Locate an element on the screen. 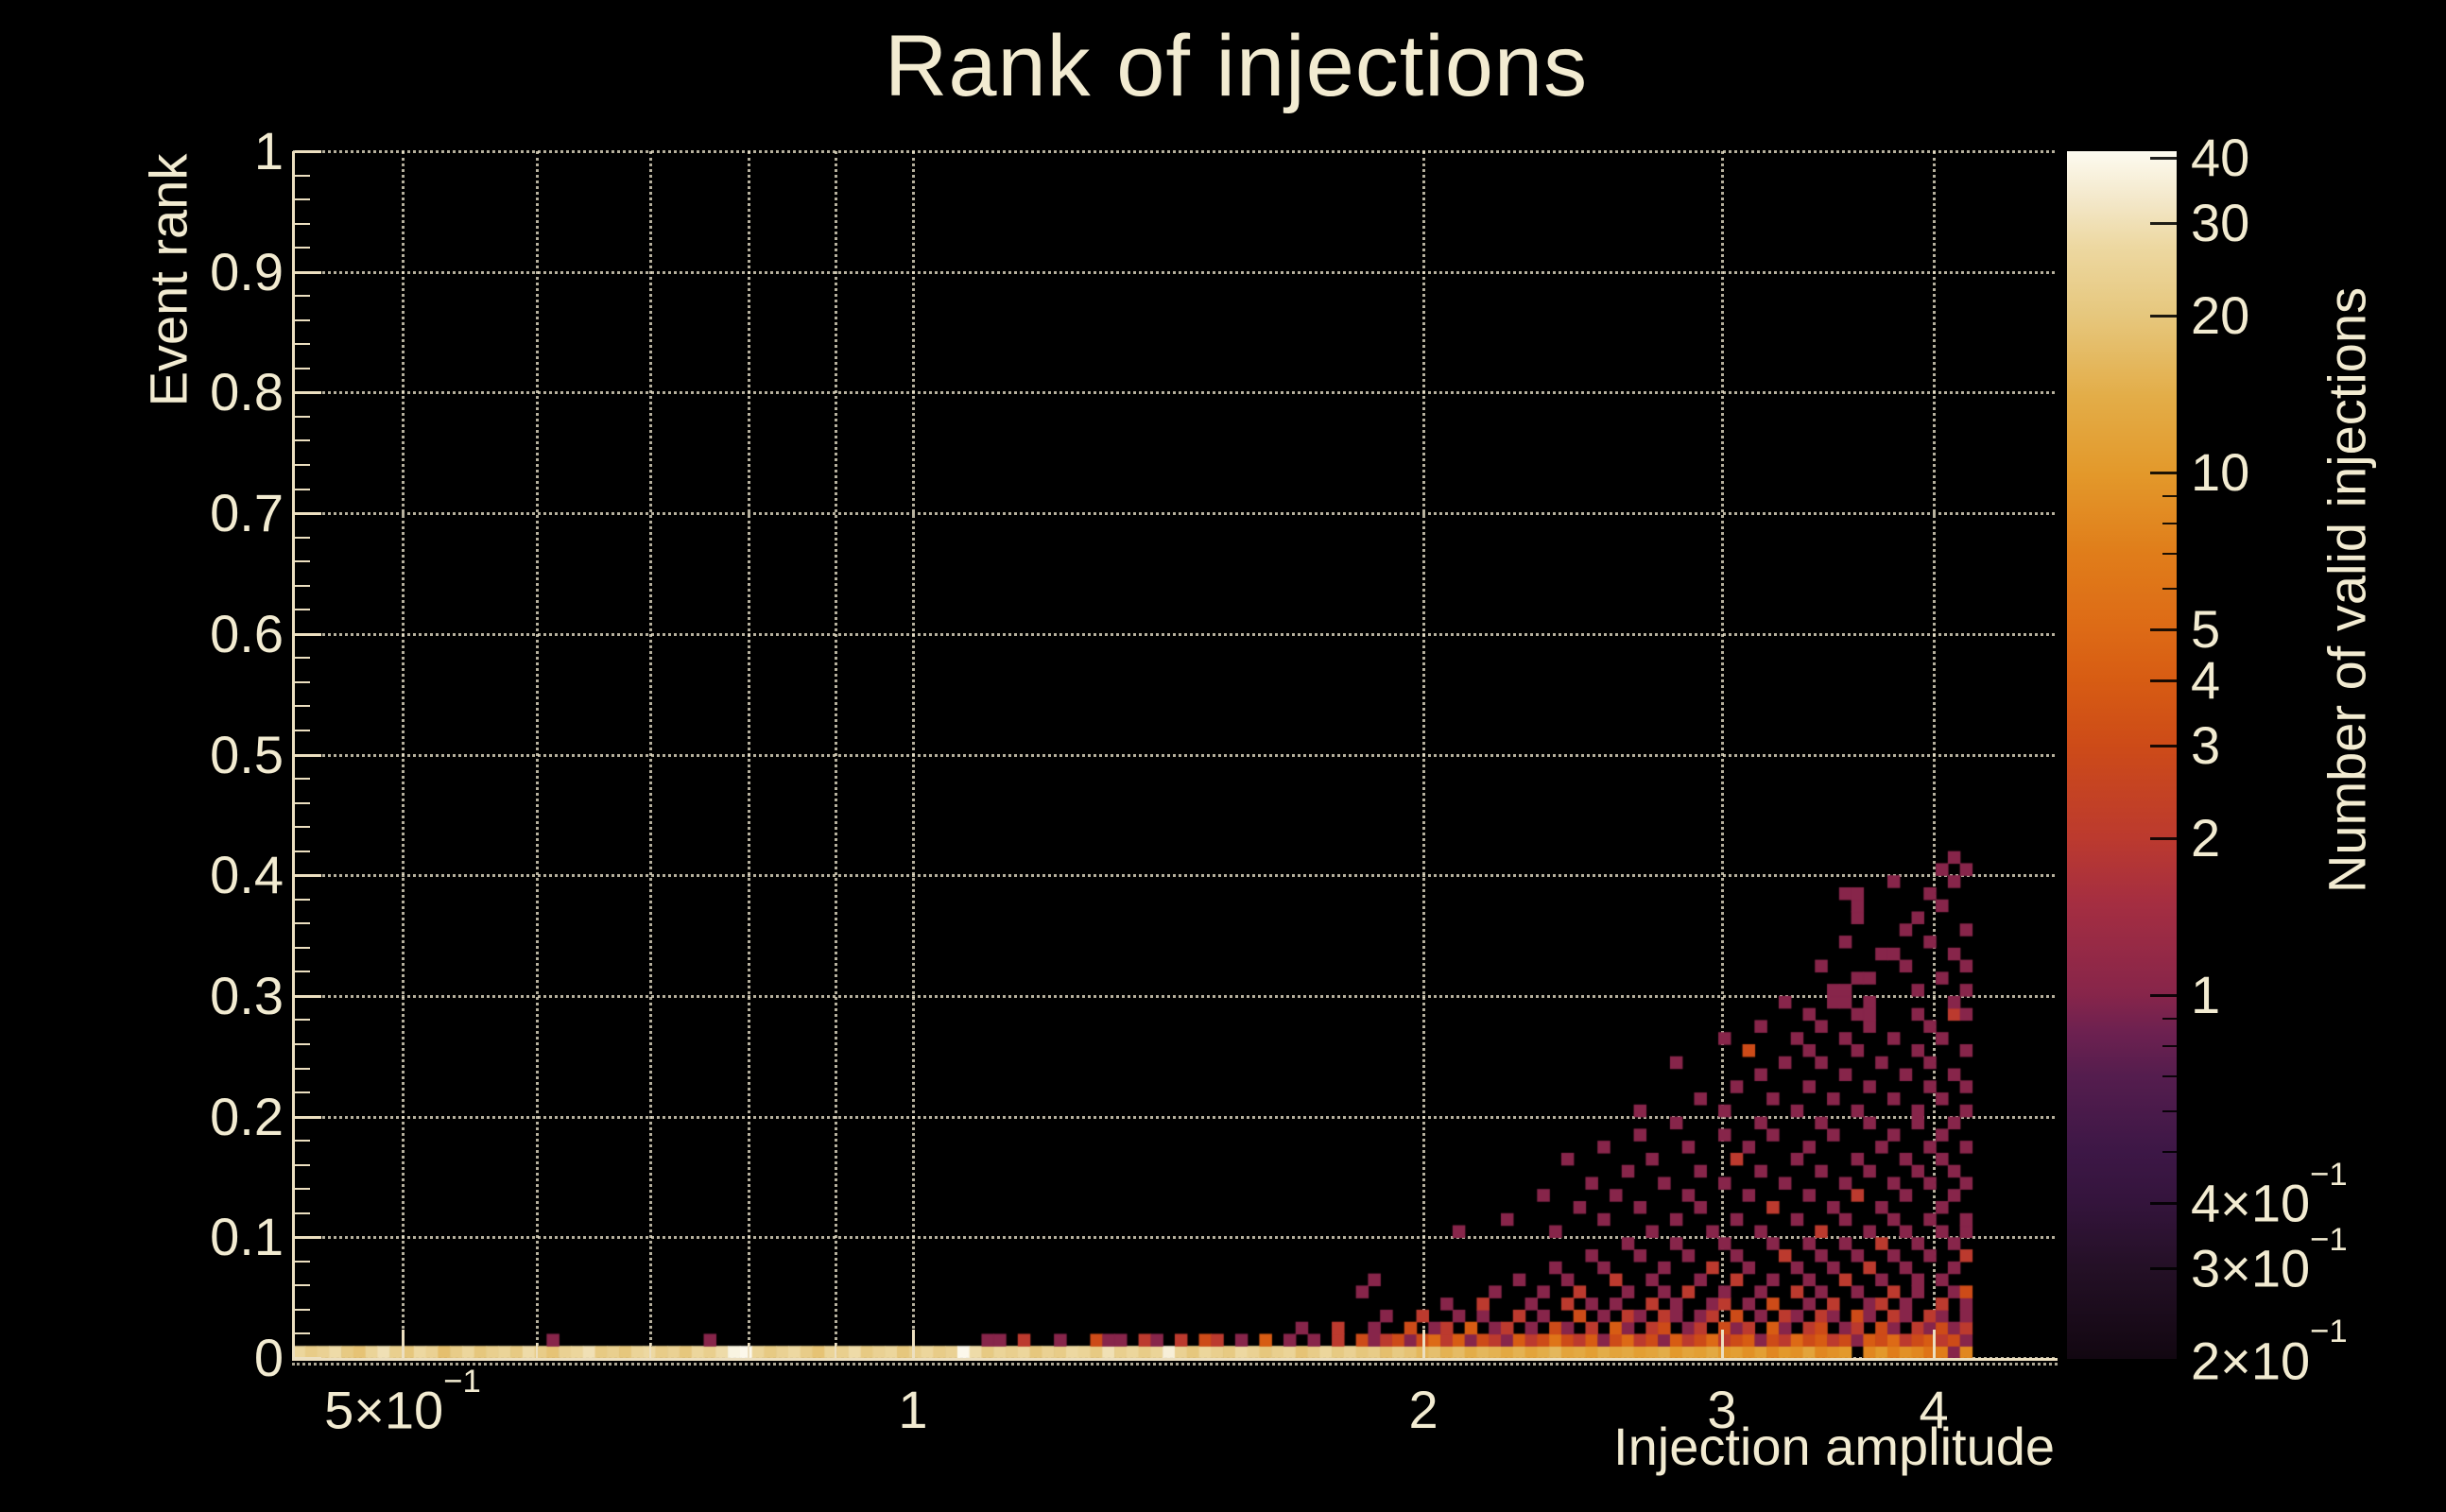  colorbar-tick-label: 30 is located at coordinates (2220, 223).